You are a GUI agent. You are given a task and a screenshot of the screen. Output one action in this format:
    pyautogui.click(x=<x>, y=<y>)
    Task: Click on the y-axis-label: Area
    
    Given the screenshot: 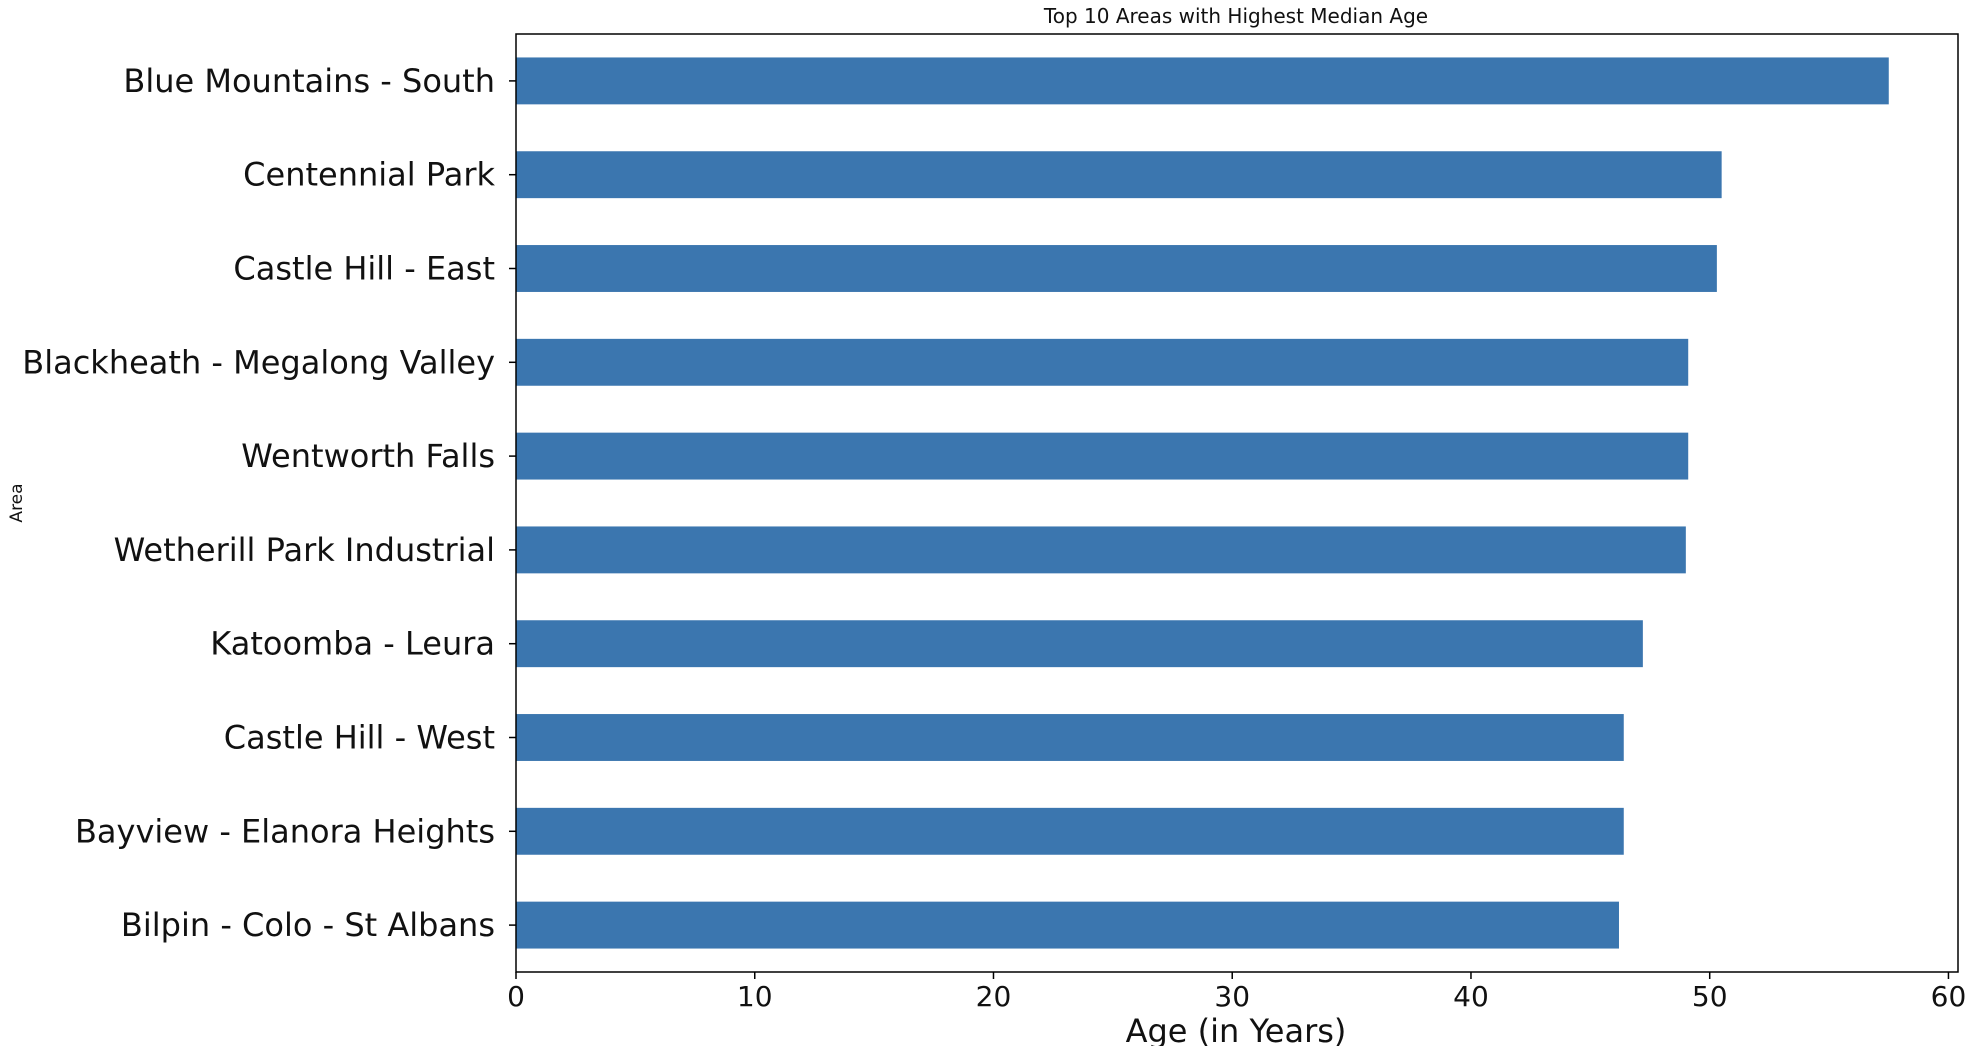 What is the action you would take?
    pyautogui.click(x=17, y=502)
    